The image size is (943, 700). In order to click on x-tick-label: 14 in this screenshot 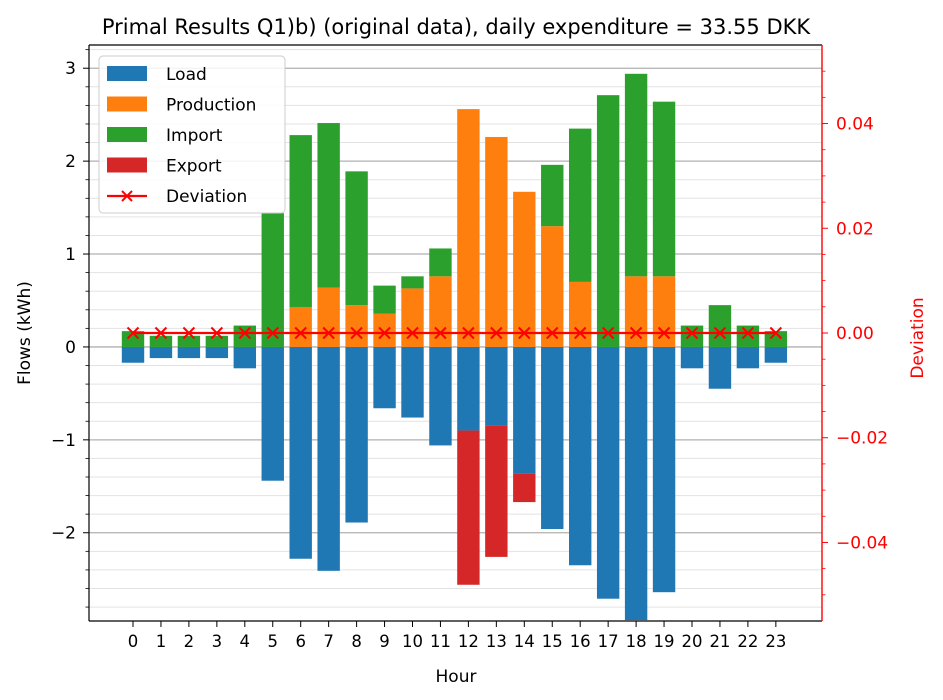, I will do `click(524, 641)`.